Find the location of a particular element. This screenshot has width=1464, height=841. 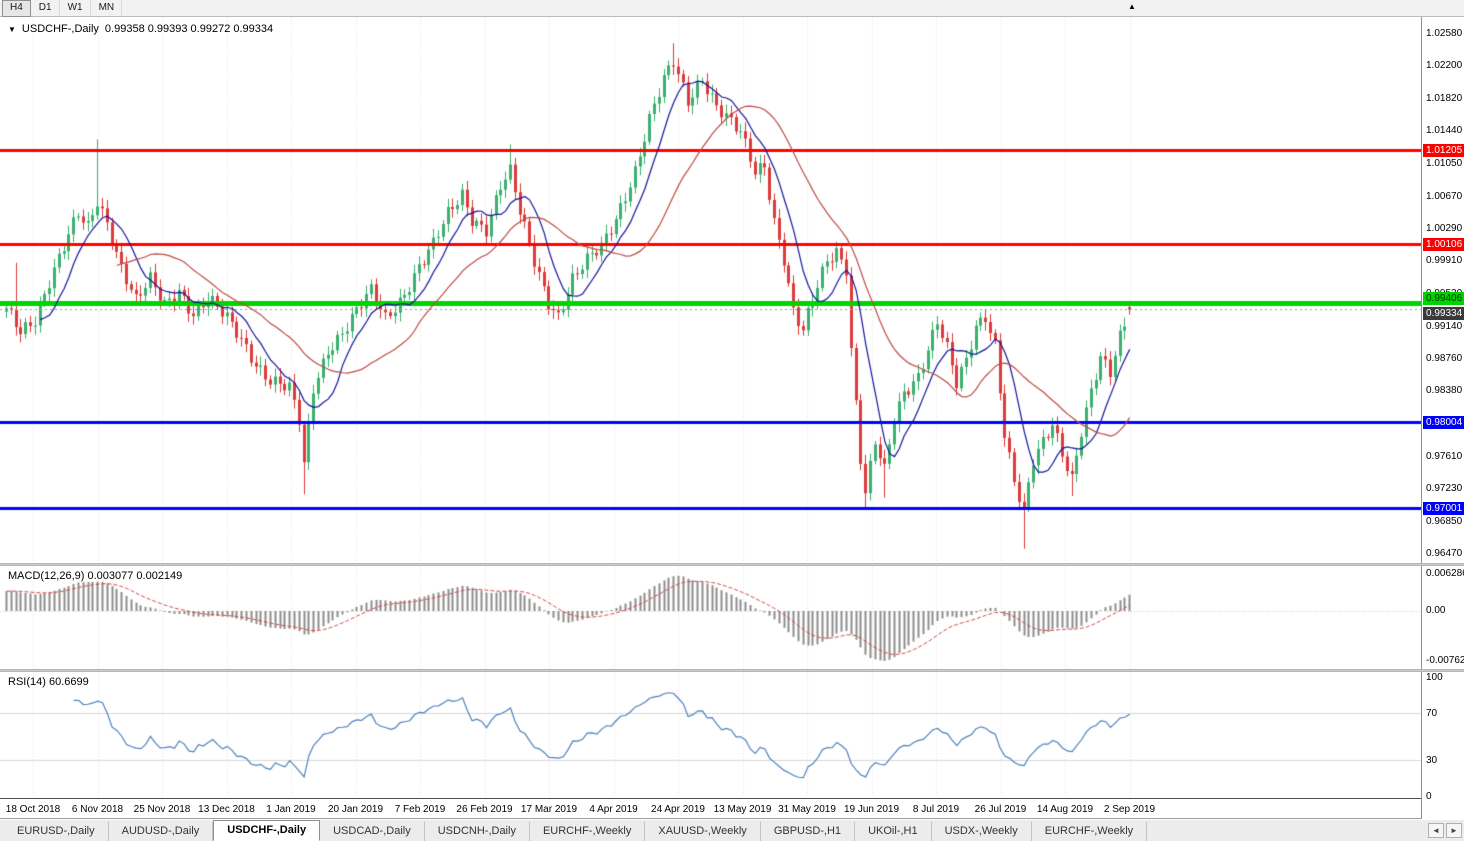

rsi-axis-tick: 0 is located at coordinates (1429, 796).